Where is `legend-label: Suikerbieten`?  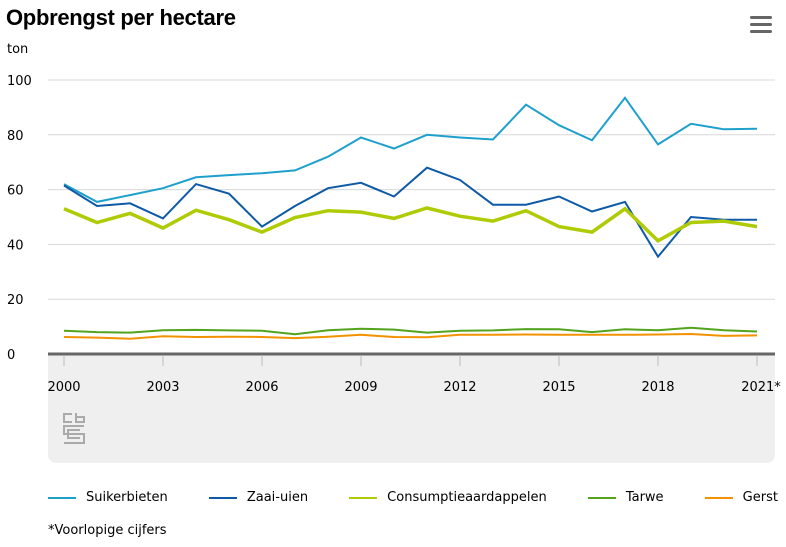 legend-label: Suikerbieten is located at coordinates (127, 497).